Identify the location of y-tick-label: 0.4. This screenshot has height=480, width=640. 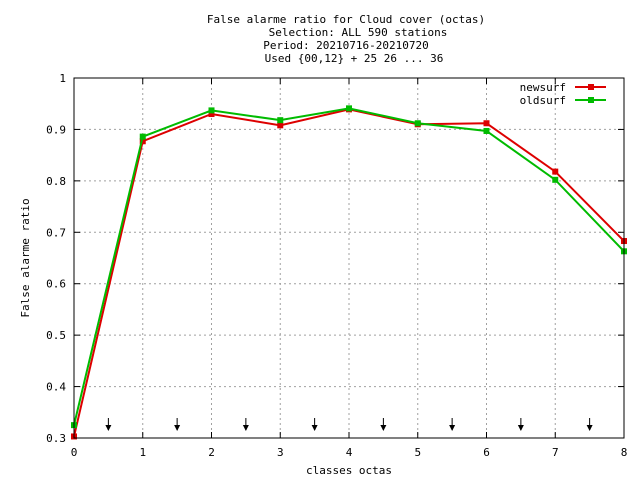
(56, 387).